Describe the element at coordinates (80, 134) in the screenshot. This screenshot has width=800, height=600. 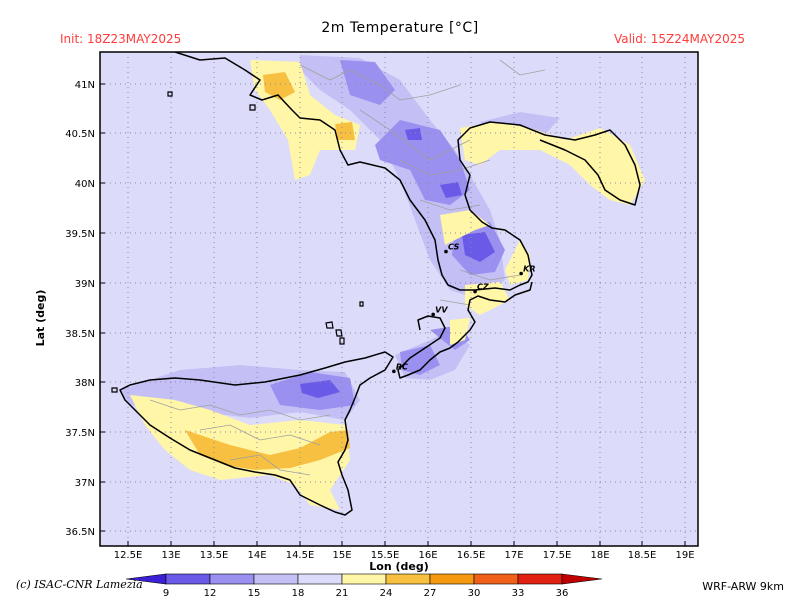
I see `lat-tick-label: 40.5N` at that location.